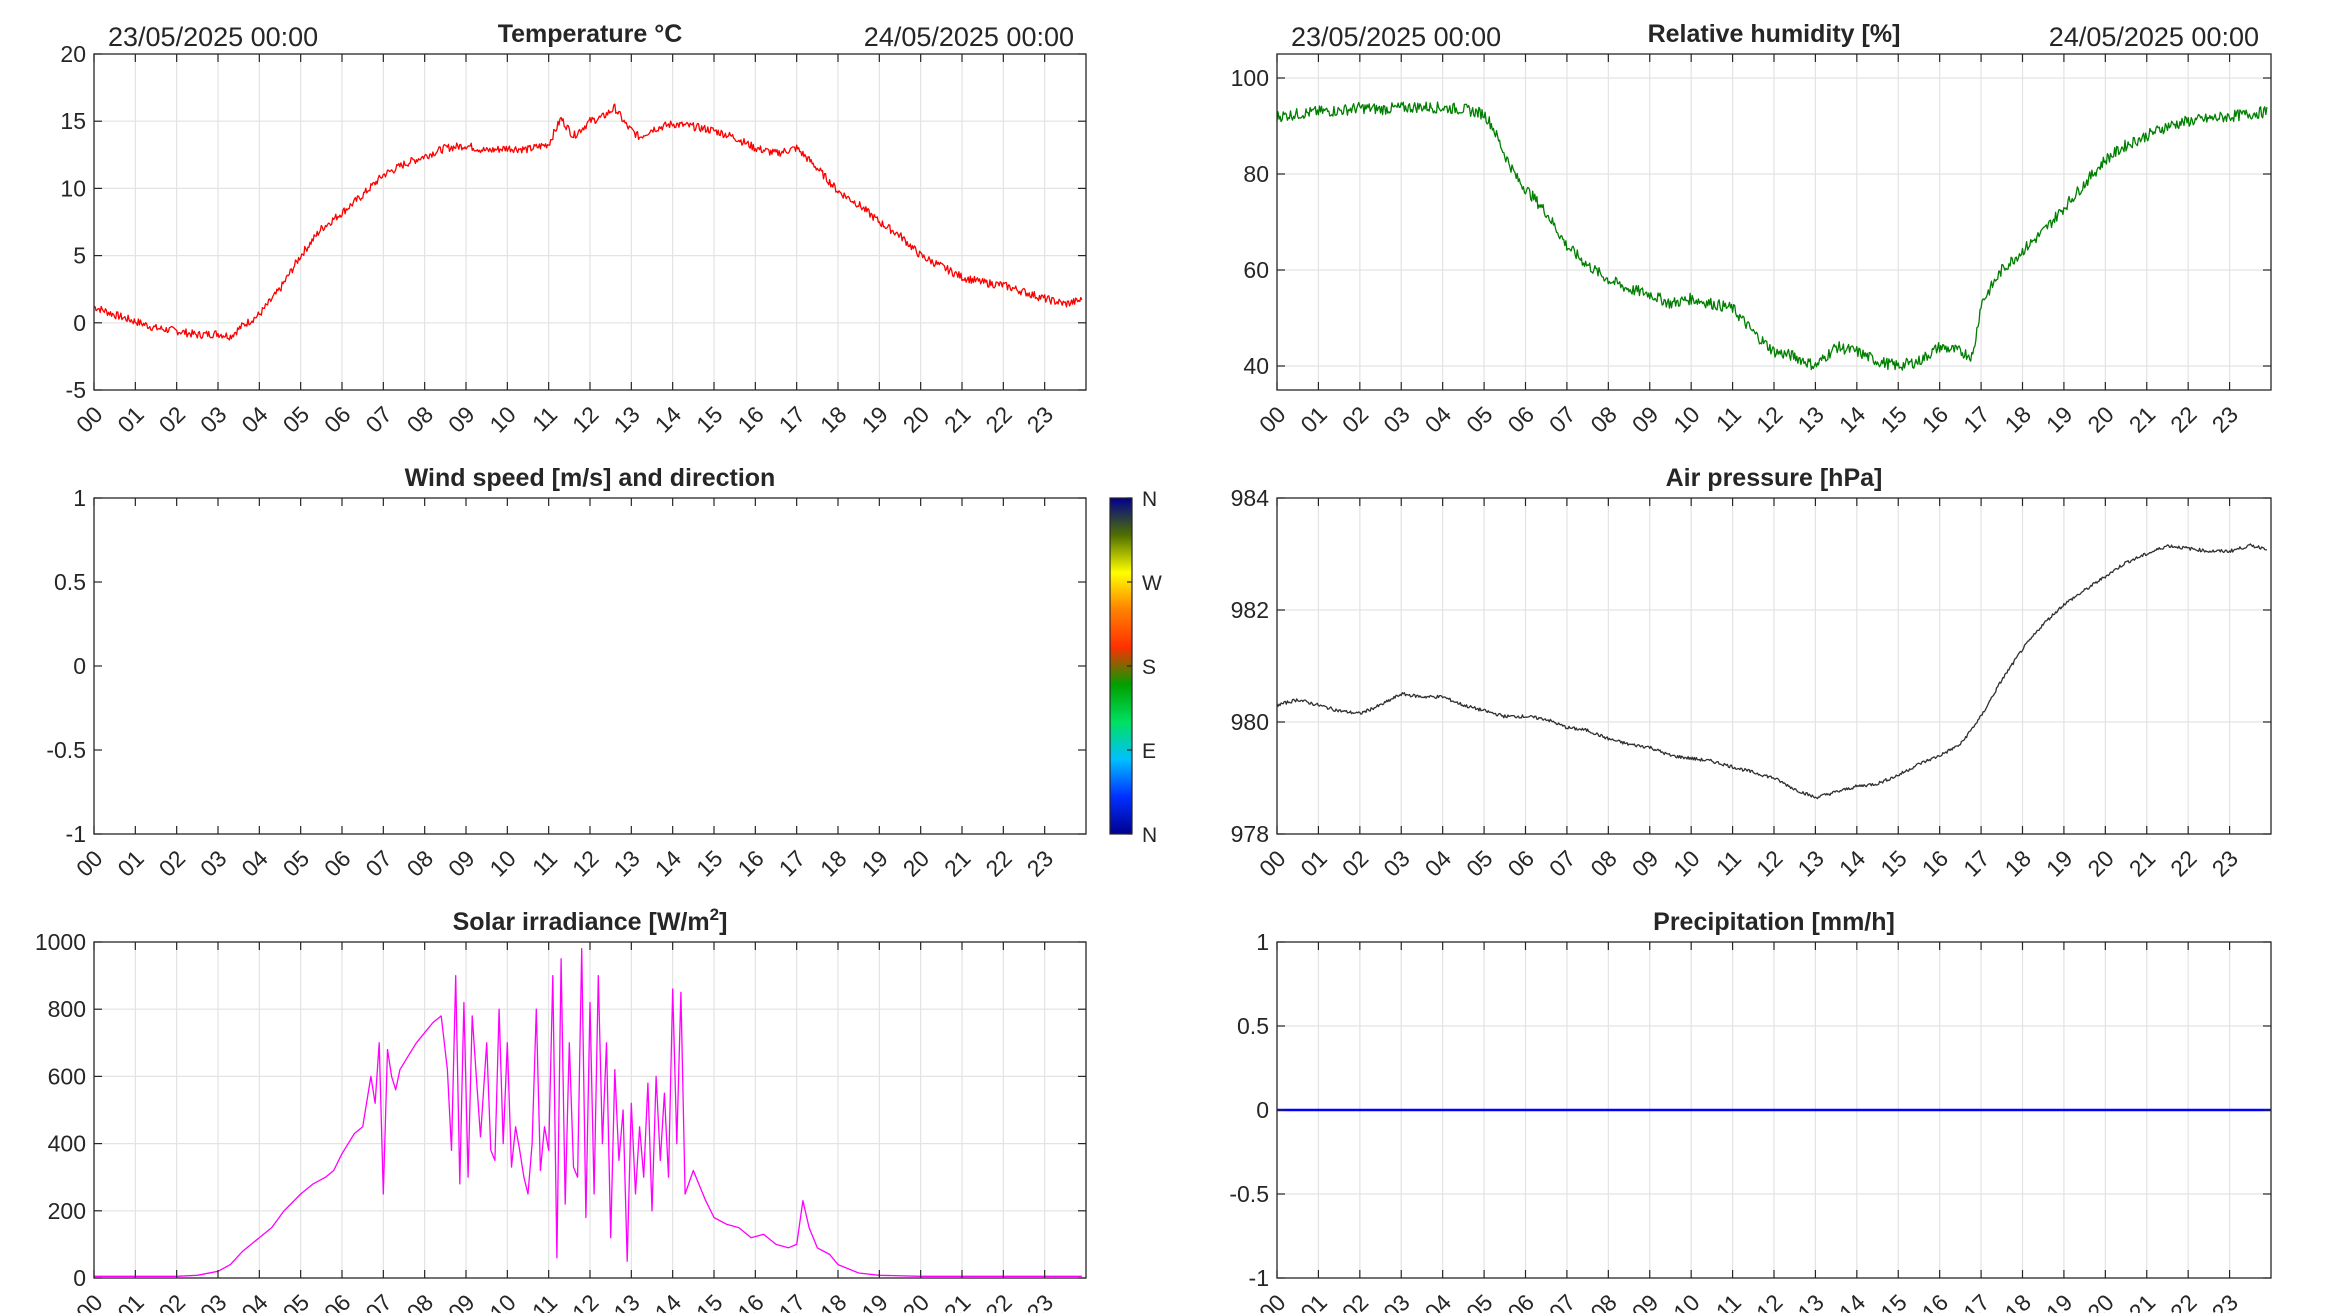 Image resolution: width=2333 pixels, height=1313 pixels. What do you see at coordinates (590, 34) in the screenshot?
I see `temperature-title: Temperature °C` at bounding box center [590, 34].